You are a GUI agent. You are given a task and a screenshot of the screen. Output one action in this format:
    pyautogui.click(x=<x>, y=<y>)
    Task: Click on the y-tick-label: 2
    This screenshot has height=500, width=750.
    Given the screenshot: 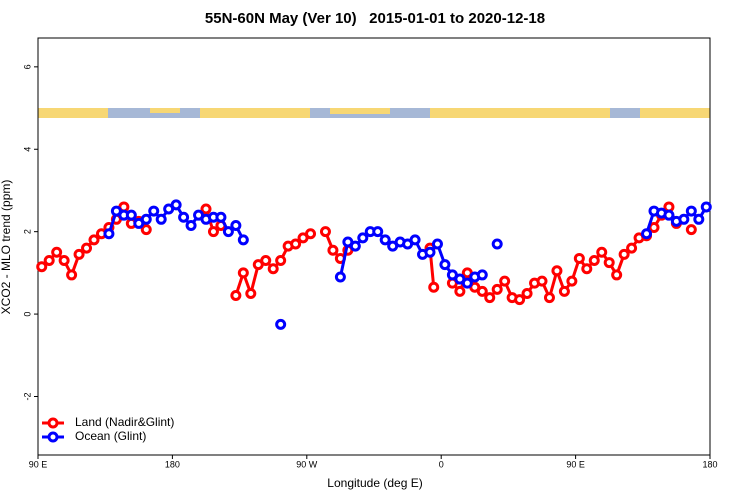 What is the action you would take?
    pyautogui.click(x=27, y=231)
    